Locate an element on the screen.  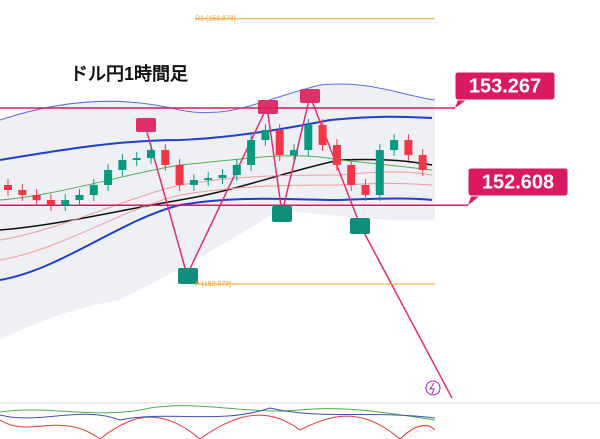
alert-icon-bolt is located at coordinates (432, 388).